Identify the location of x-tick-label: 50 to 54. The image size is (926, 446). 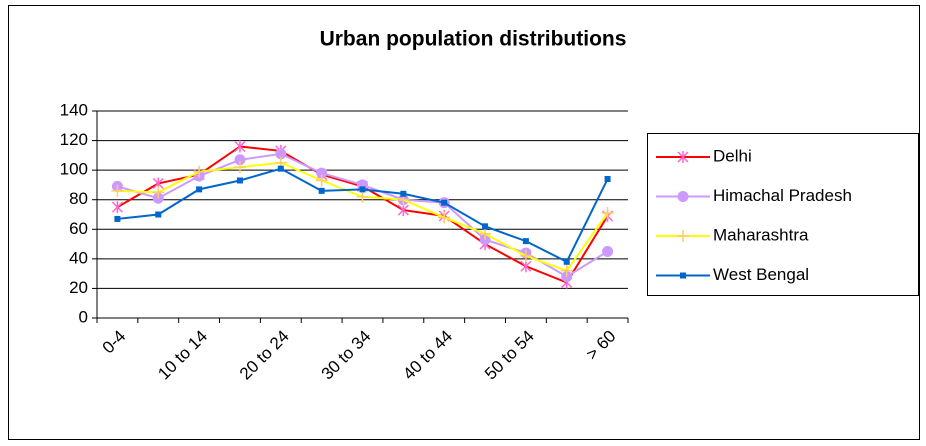
(509, 355).